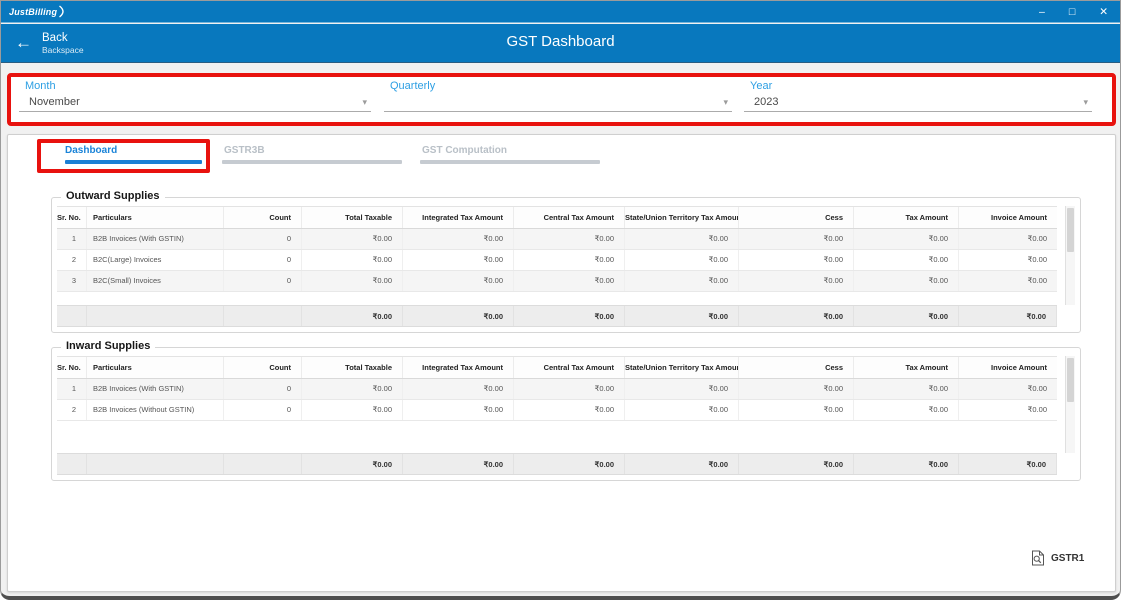 This screenshot has width=1121, height=600. I want to click on table-empty-space, so click(566, 298).